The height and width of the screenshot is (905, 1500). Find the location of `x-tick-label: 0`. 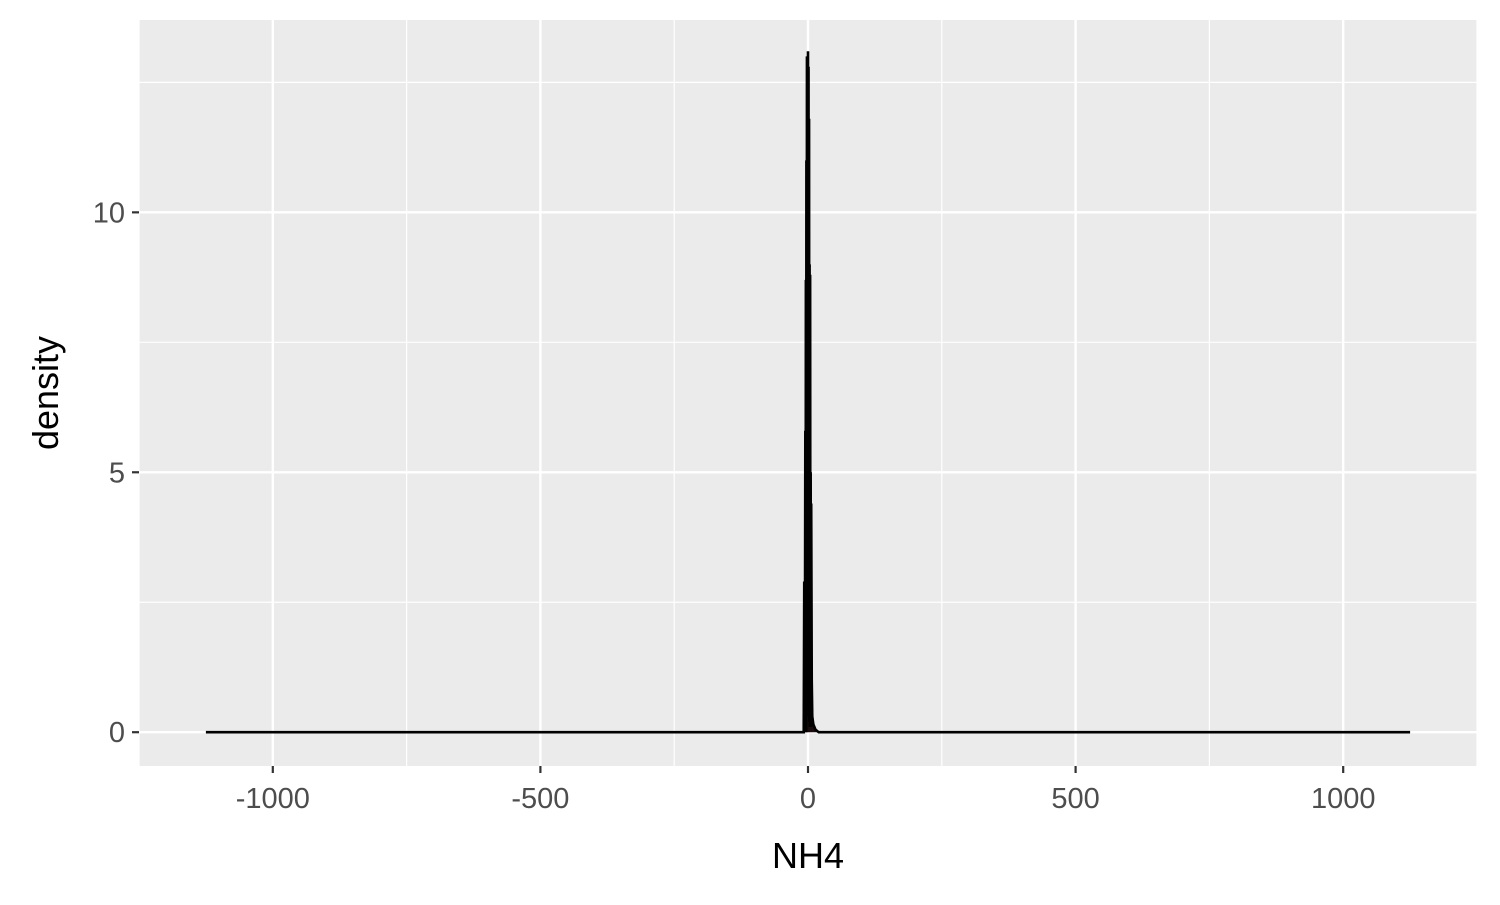

x-tick-label: 0 is located at coordinates (808, 799).